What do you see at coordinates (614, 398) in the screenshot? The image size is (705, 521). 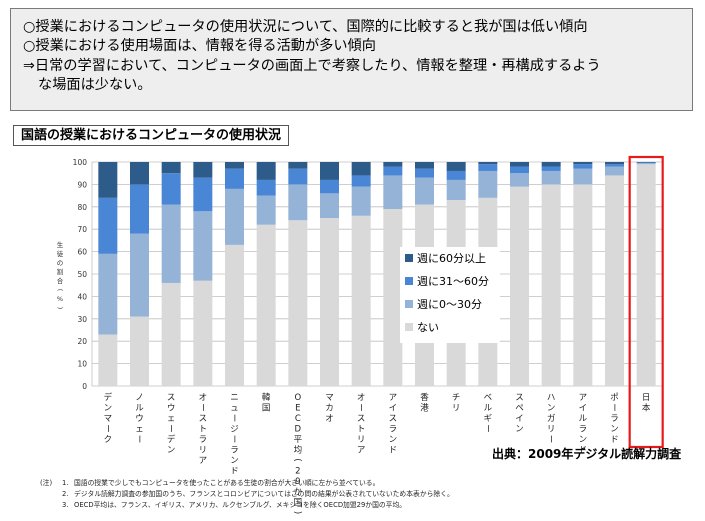 I see `x-tick-label: ポ` at bounding box center [614, 398].